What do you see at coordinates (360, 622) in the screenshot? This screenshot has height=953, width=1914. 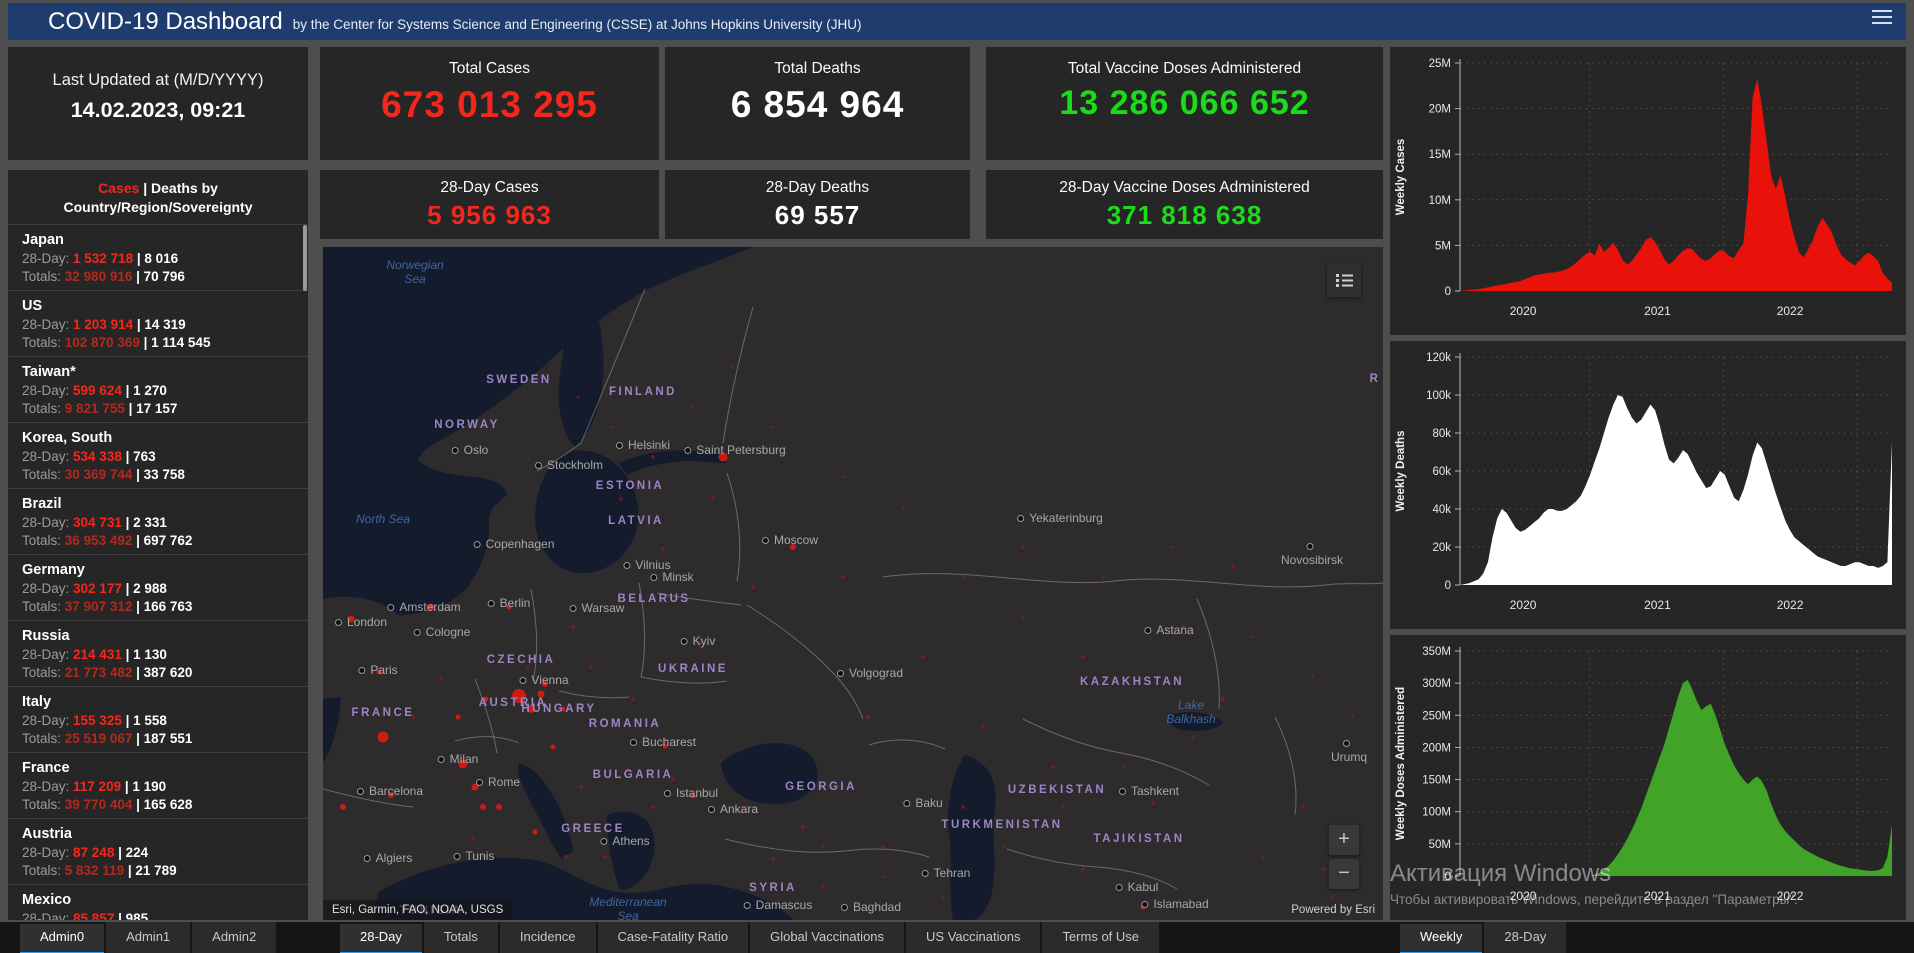 I see `map-city-label: London` at bounding box center [360, 622].